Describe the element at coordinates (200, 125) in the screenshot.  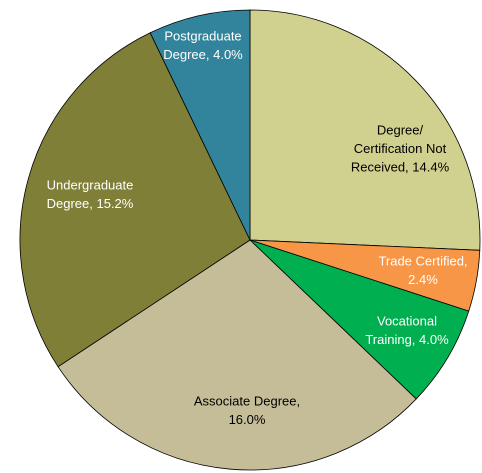
I see `pie-slice` at that location.